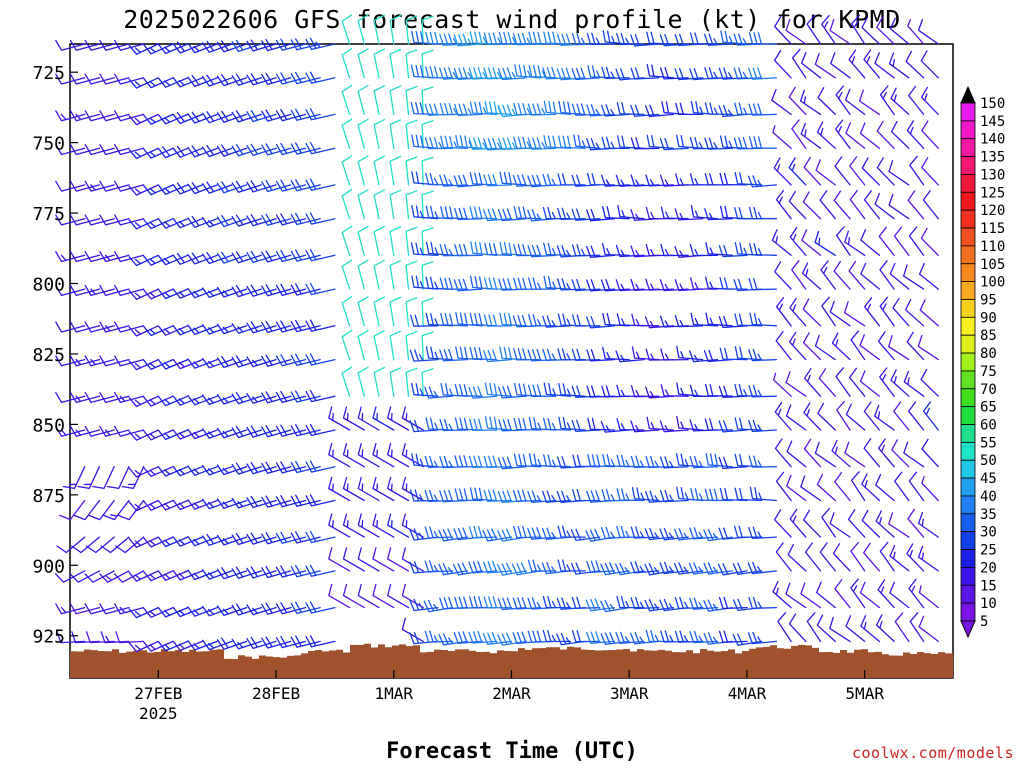 The image size is (1024, 768). What do you see at coordinates (48, 425) in the screenshot?
I see `y-tick-label: 850` at bounding box center [48, 425].